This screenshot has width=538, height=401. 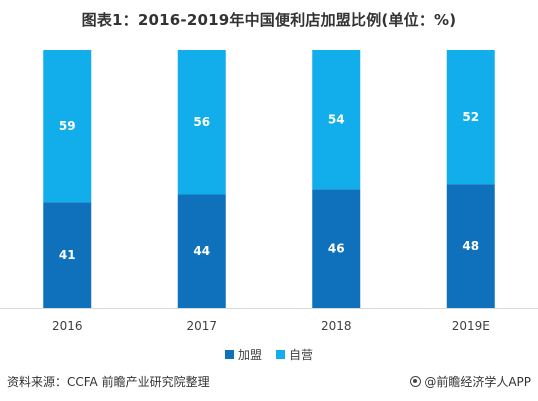 I want to click on data-label-self-operated-2017: 56, so click(x=201, y=122).